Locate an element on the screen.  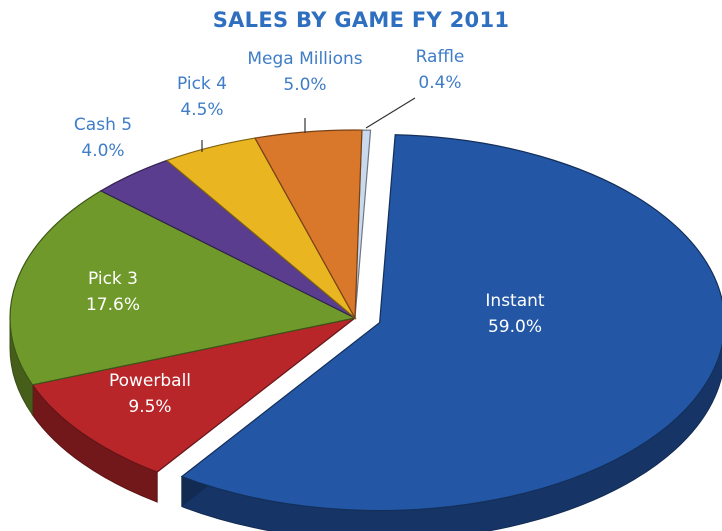
slice-value-instant: 59.0% is located at coordinates (515, 327).